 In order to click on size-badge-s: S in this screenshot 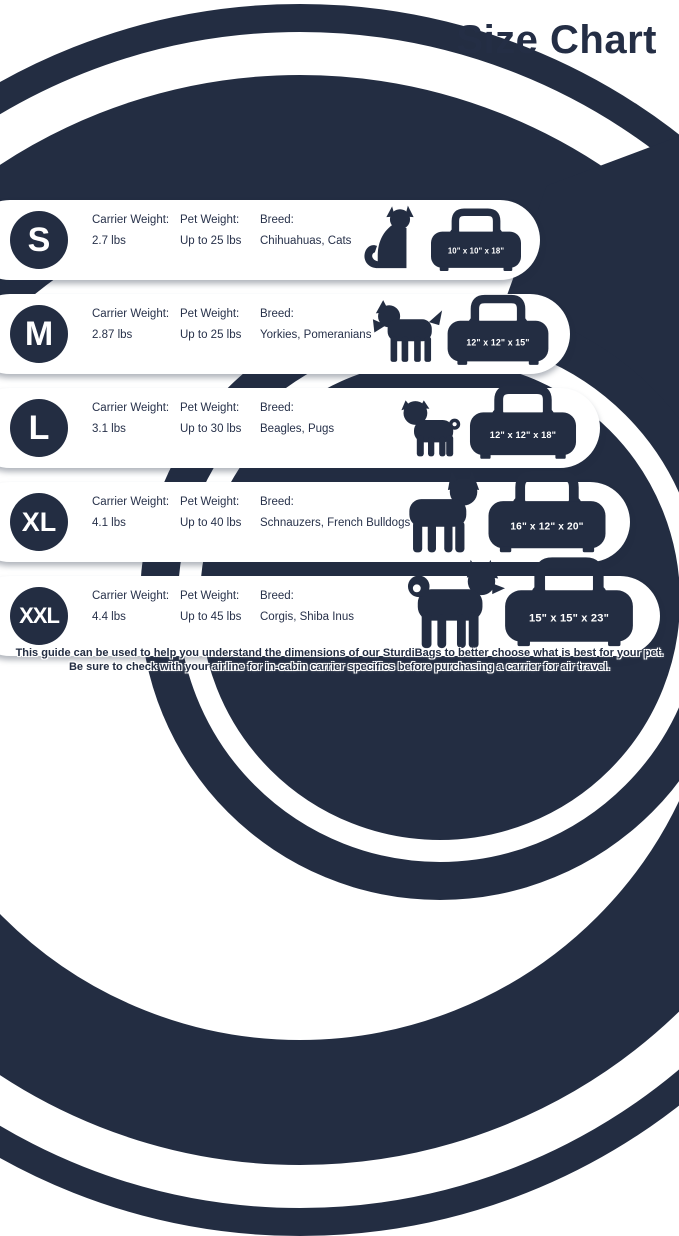, I will do `click(39, 240)`.